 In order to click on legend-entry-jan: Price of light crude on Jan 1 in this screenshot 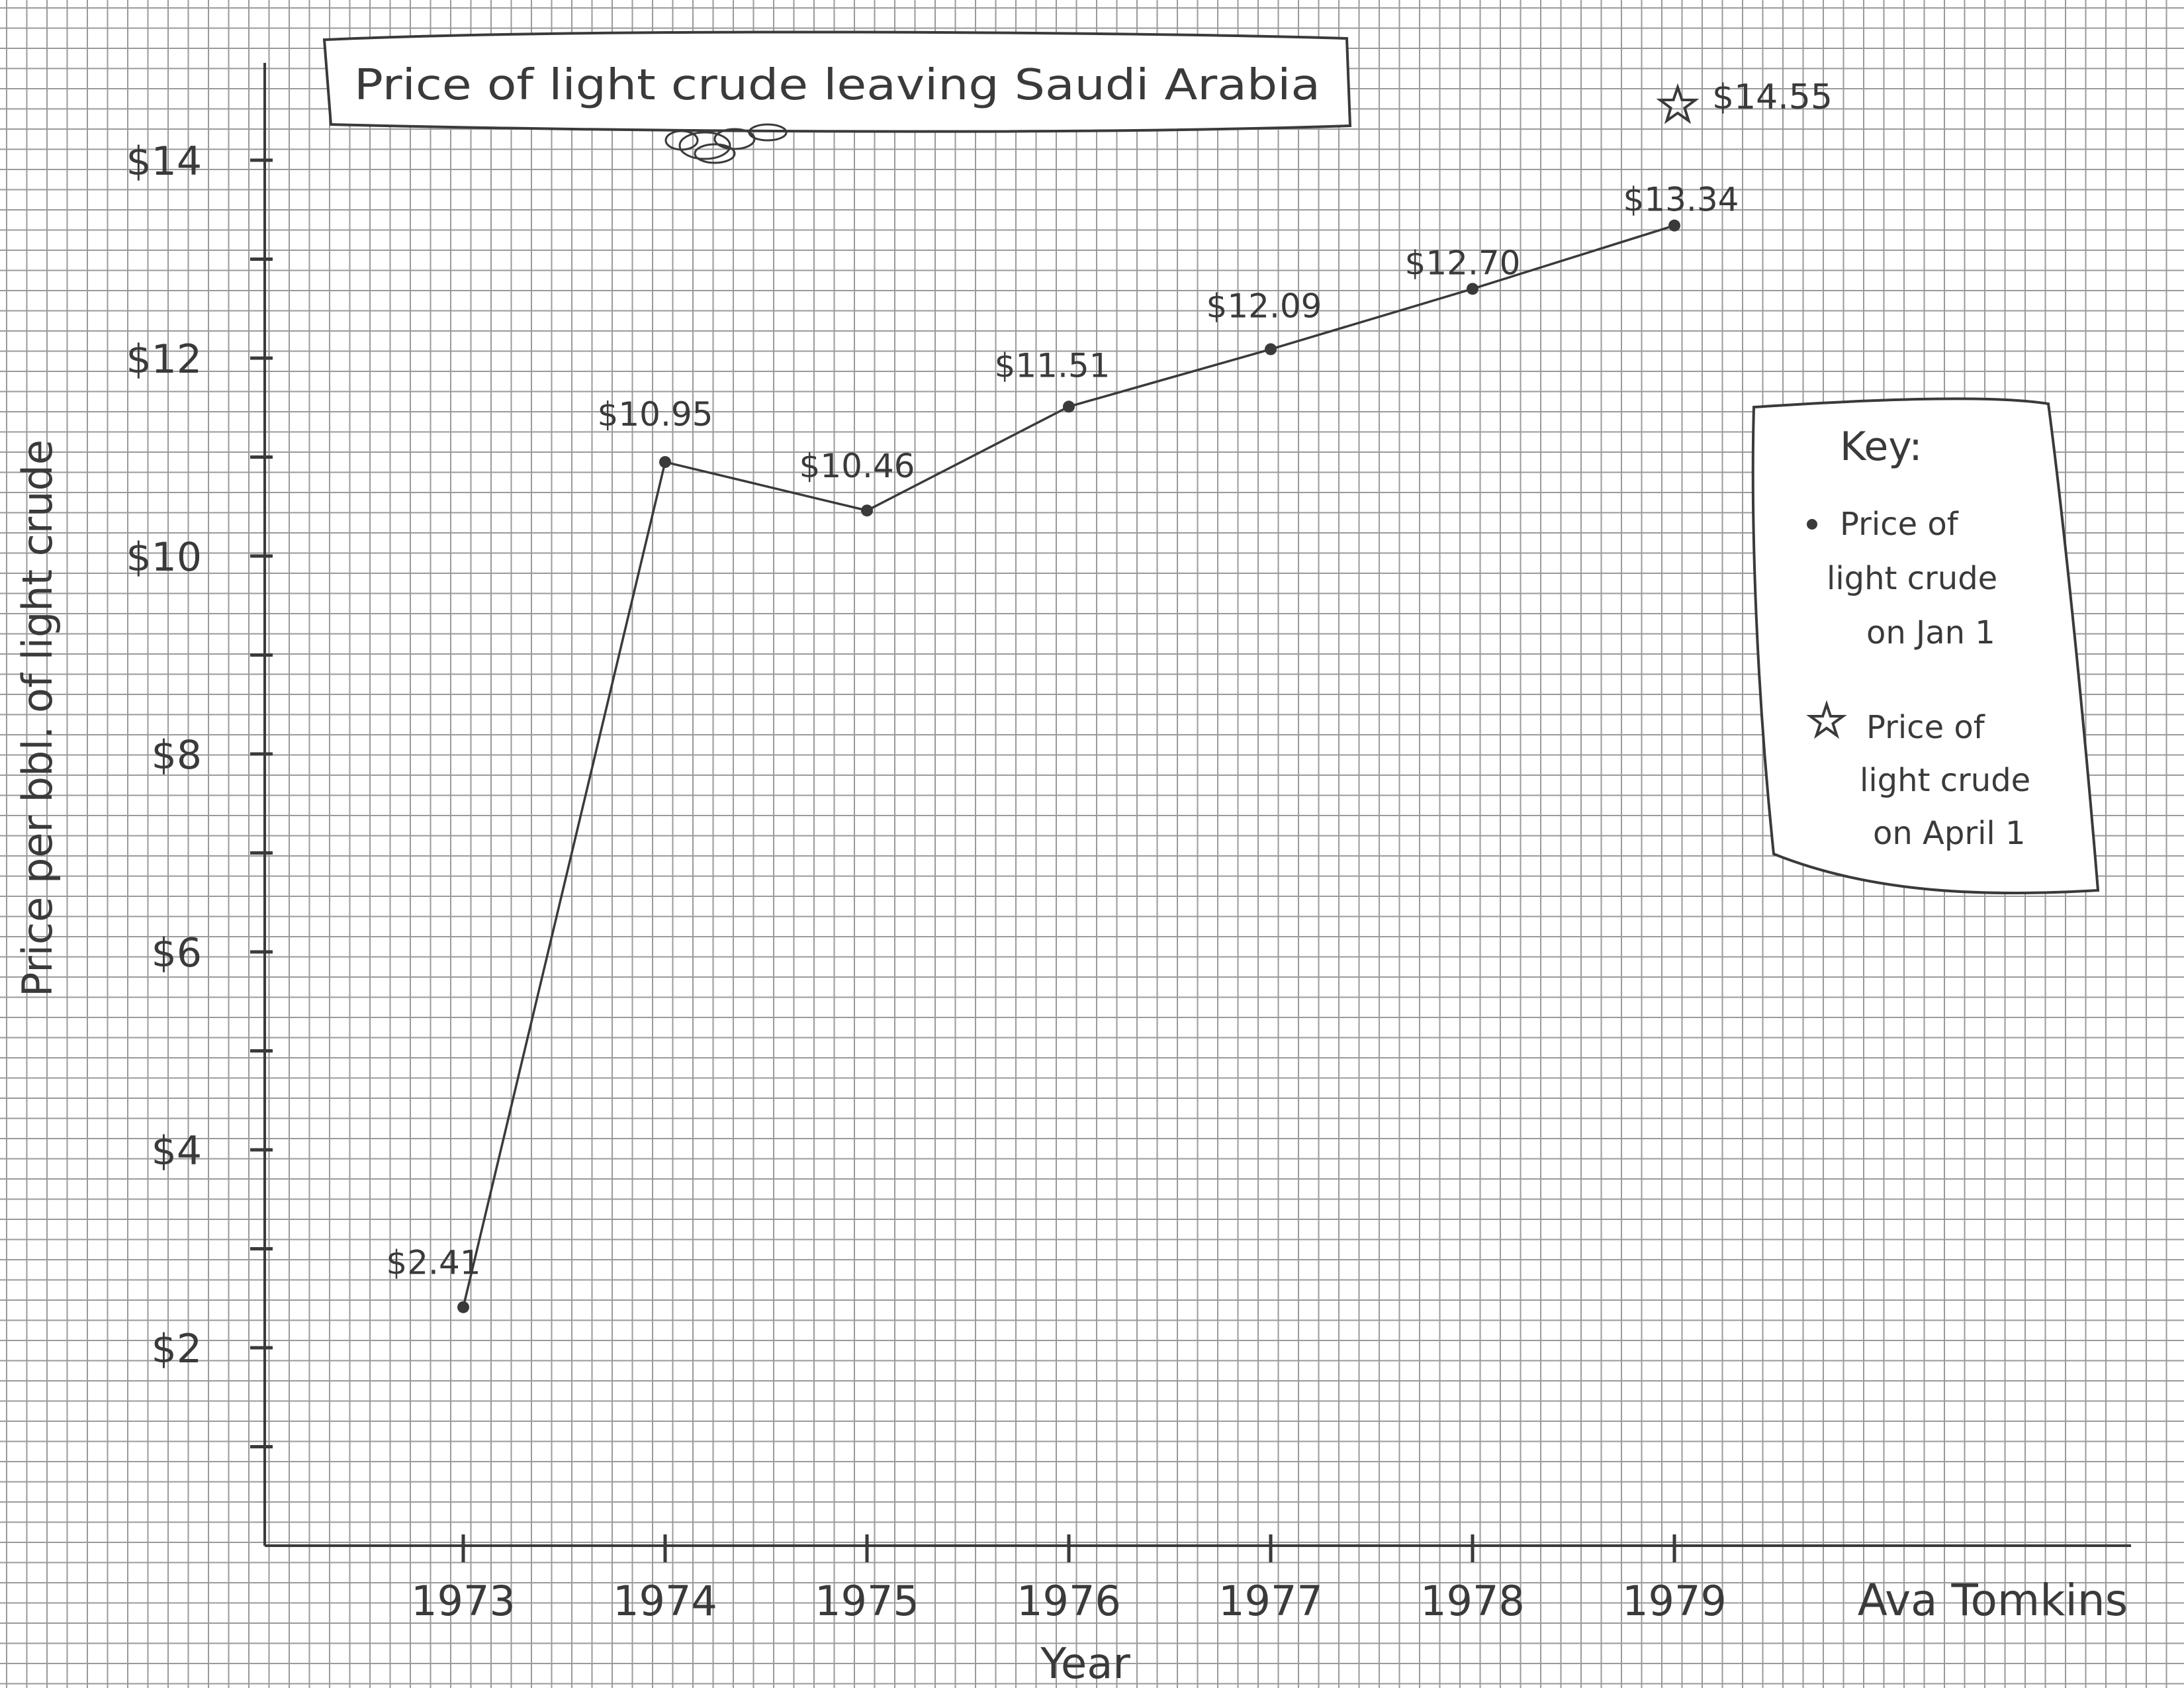, I will do `click(1917, 578)`.